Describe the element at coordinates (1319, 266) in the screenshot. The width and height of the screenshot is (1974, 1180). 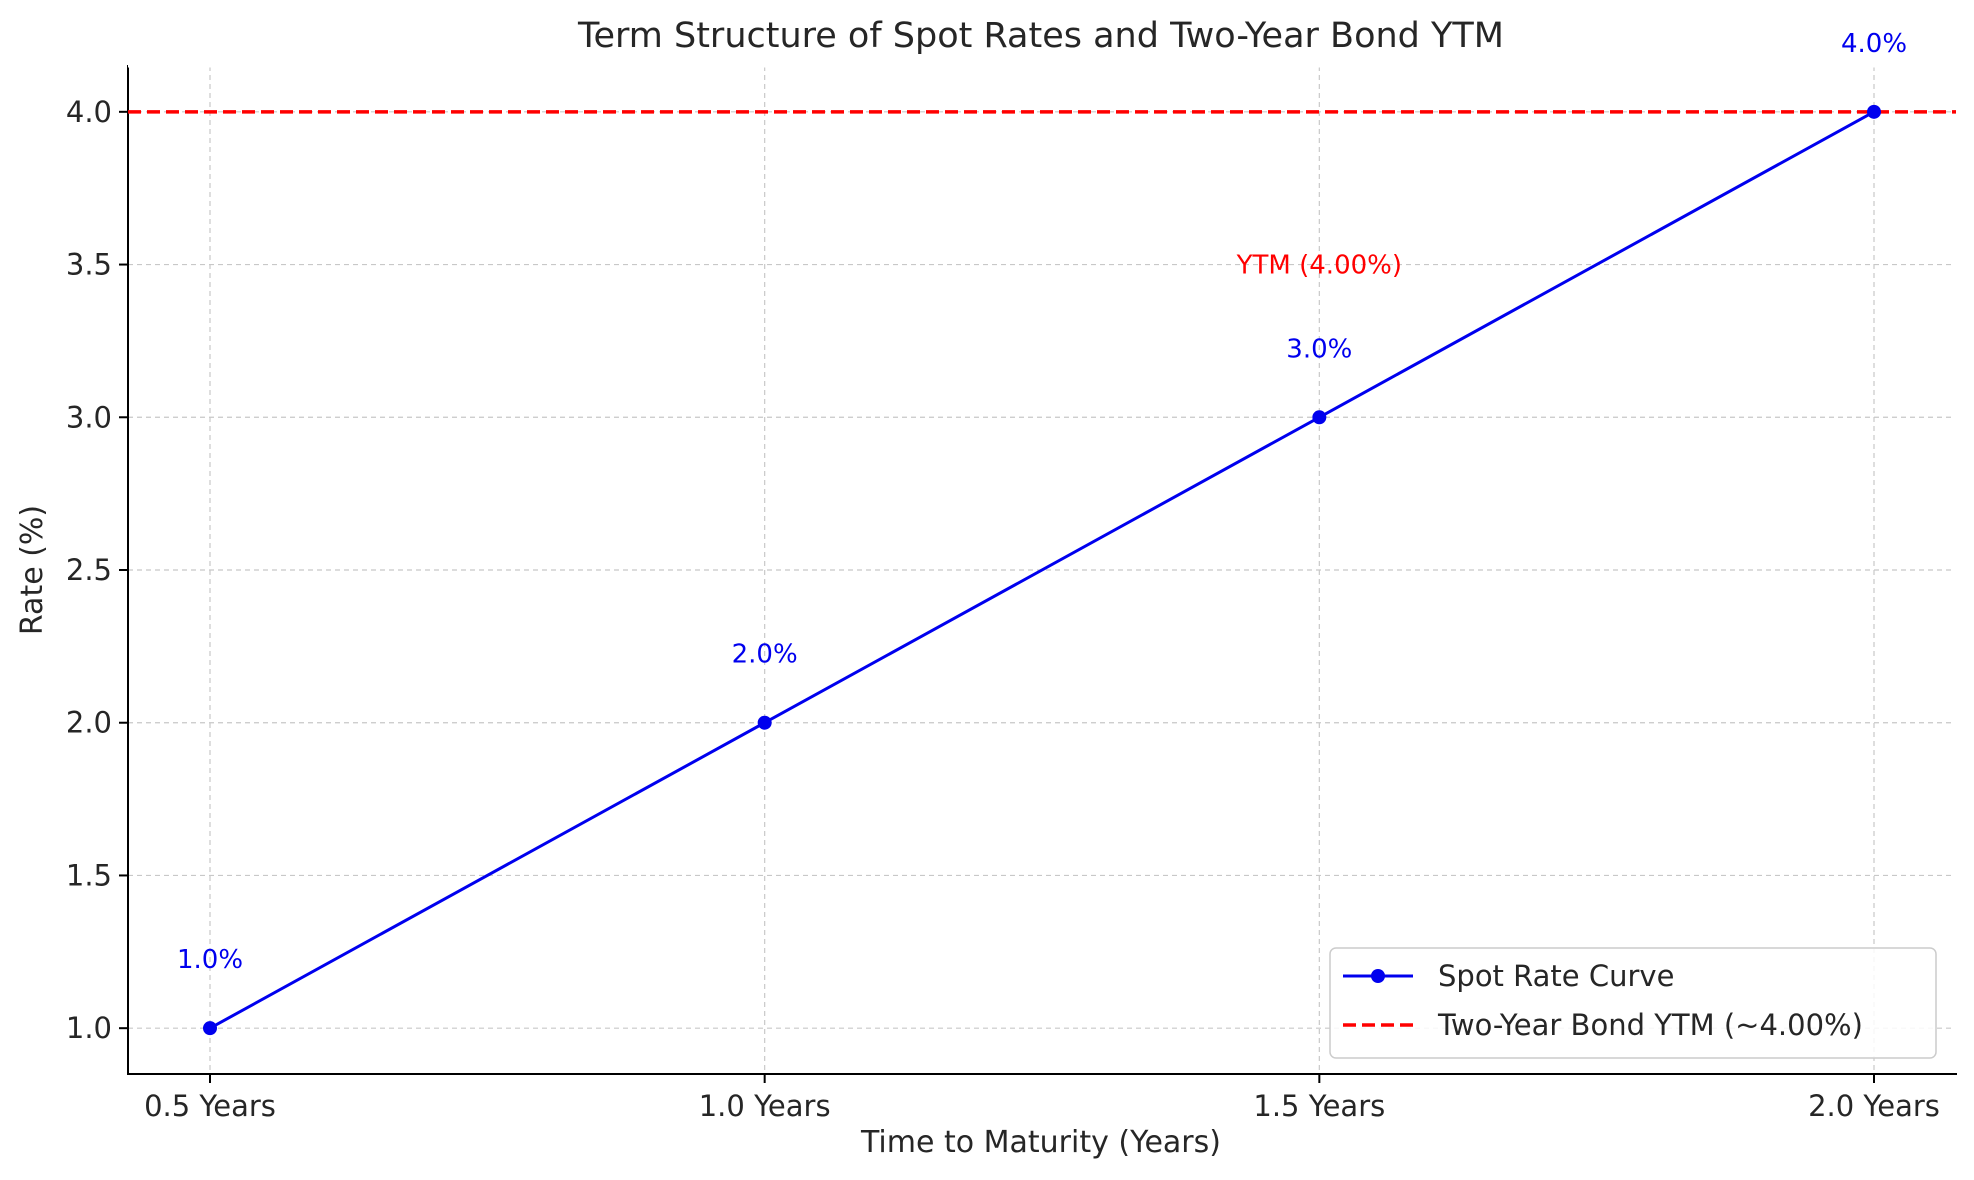
I see `ytm-annotation: YTM (4.00%)` at that location.